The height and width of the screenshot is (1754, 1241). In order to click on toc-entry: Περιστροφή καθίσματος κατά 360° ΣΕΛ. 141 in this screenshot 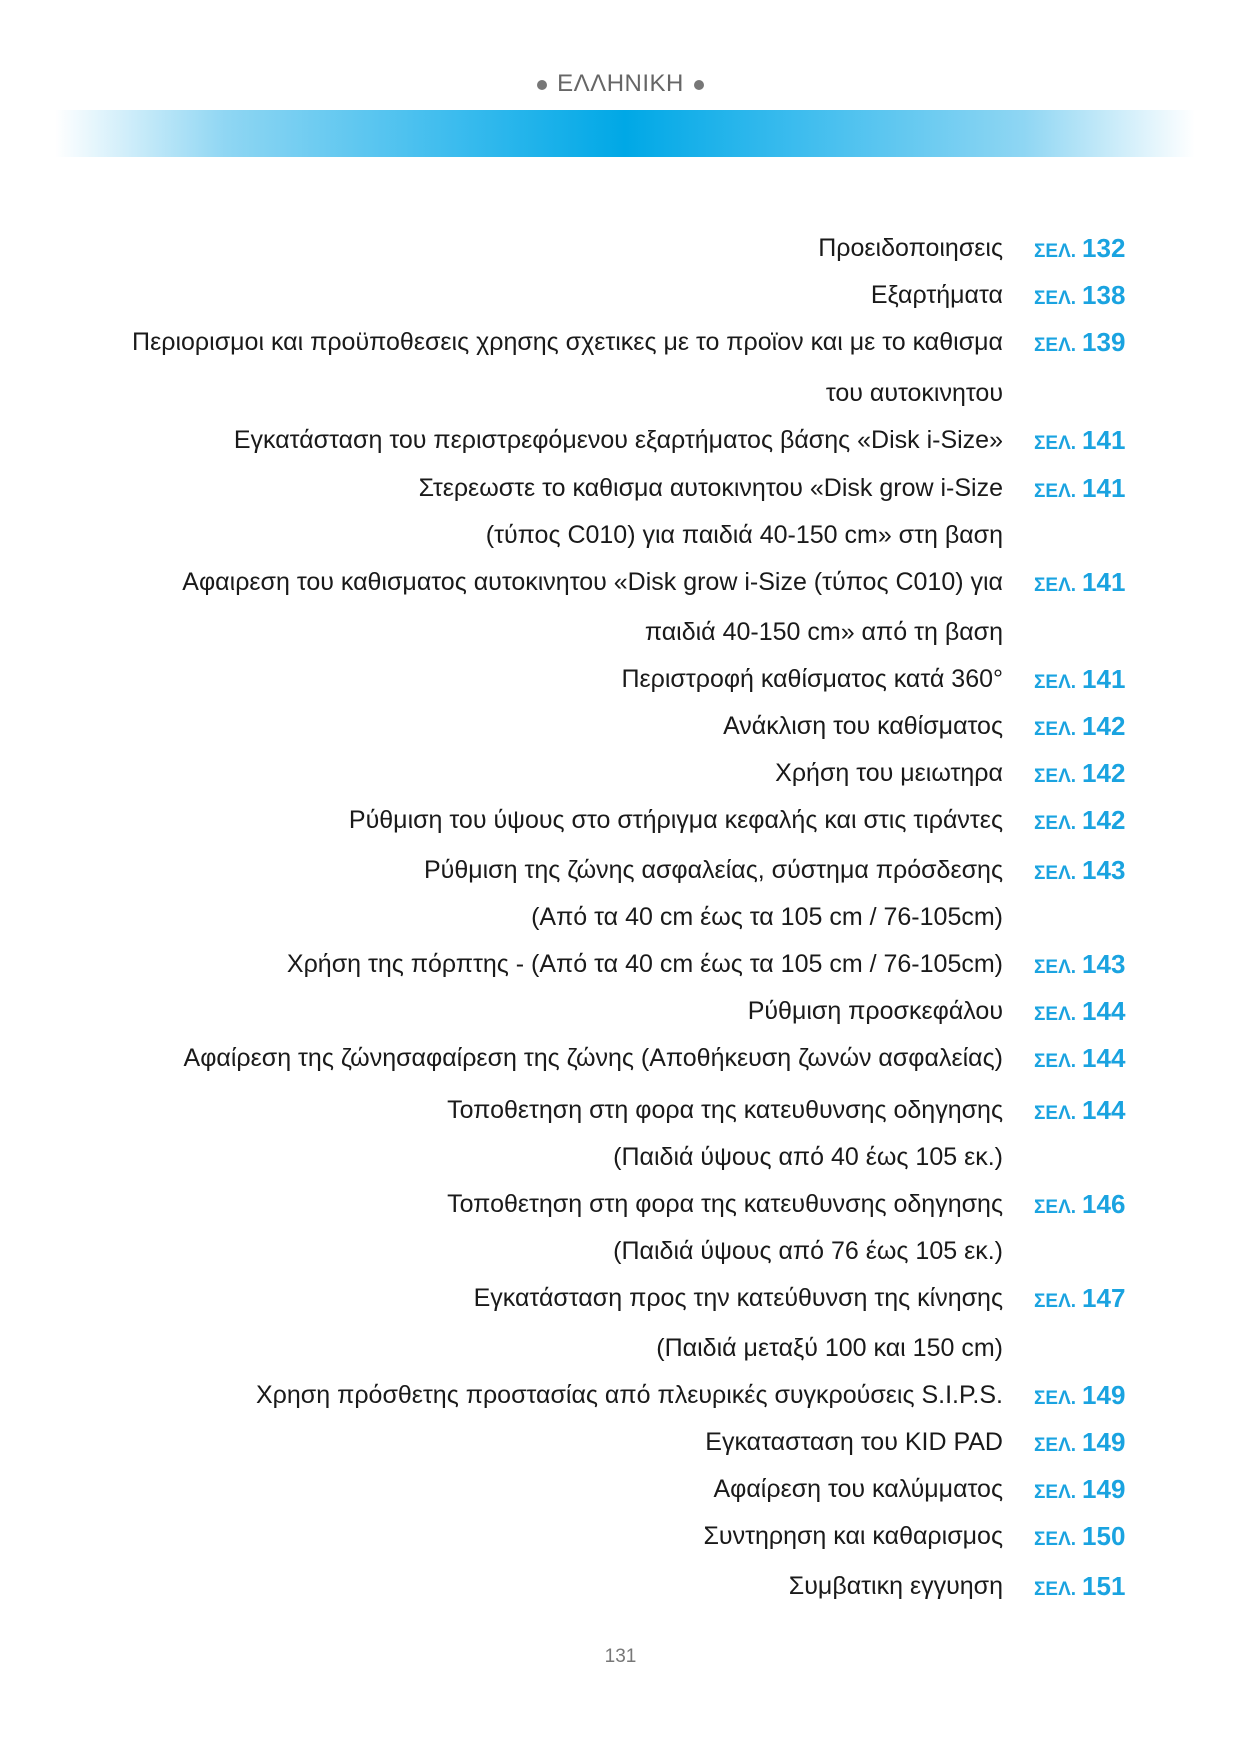, I will do `click(620, 679)`.